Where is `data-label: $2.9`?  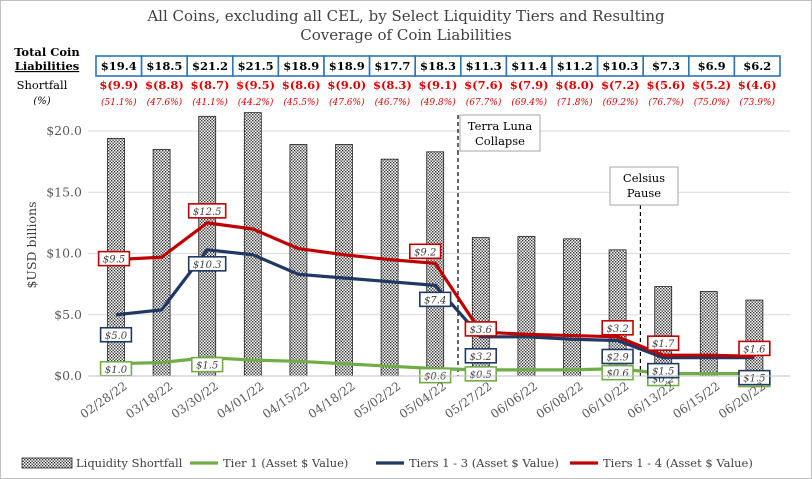
data-label: $2.9 is located at coordinates (617, 357).